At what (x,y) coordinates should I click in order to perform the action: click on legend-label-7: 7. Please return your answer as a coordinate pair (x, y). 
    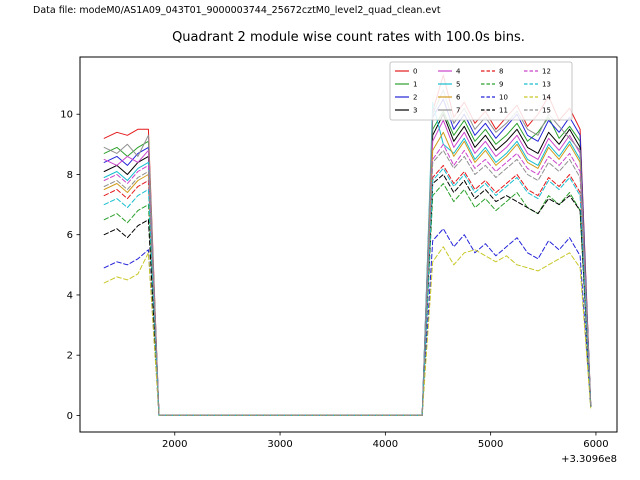
    Looking at the image, I should click on (458, 111).